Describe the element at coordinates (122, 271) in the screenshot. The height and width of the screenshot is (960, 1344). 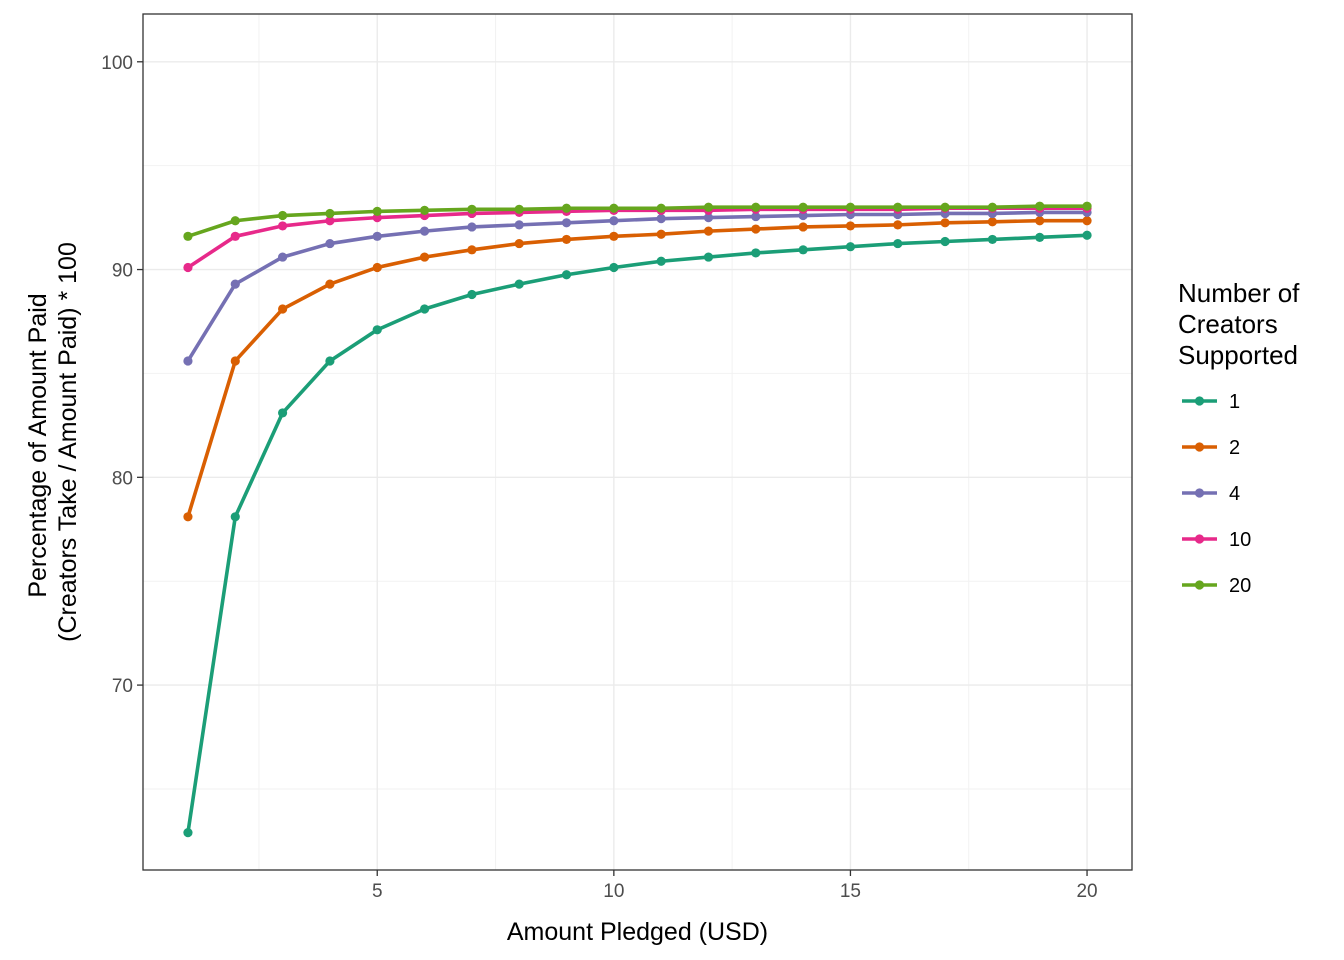
I see `y-tick-label: 90` at that location.